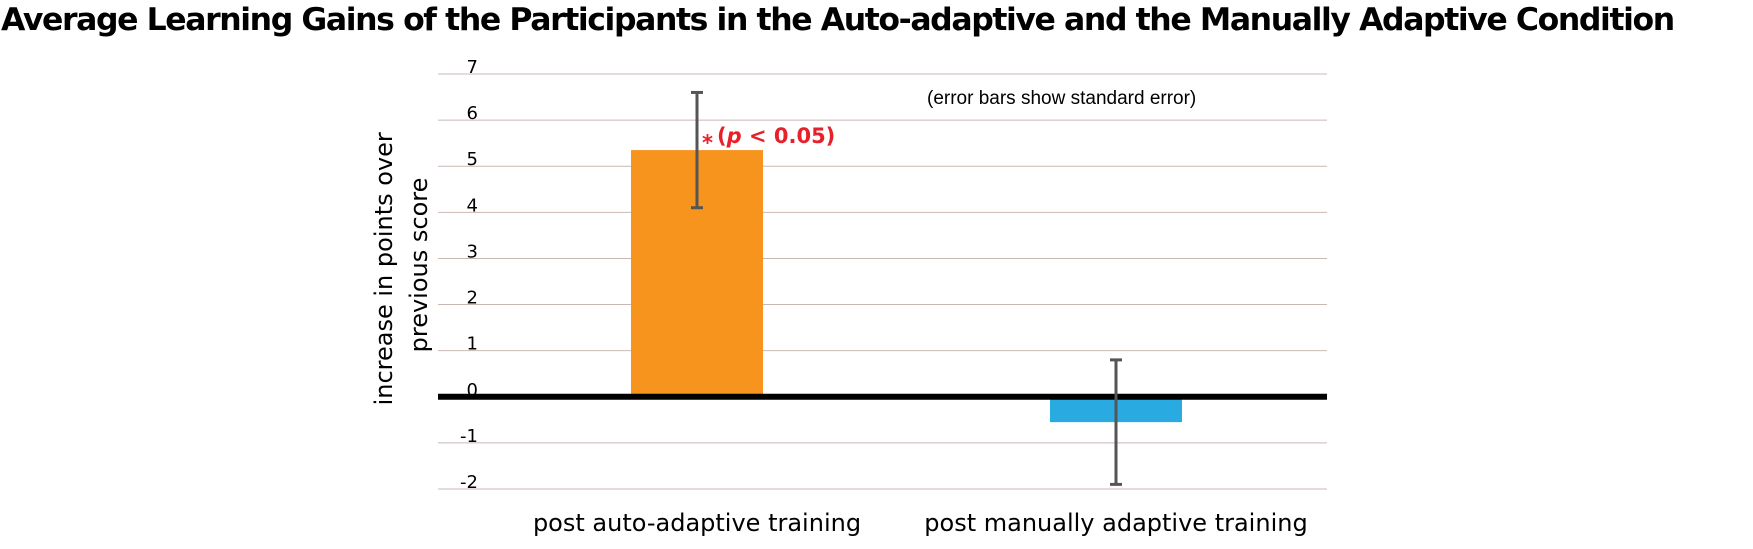 Image resolution: width=1753 pixels, height=549 pixels. What do you see at coordinates (472, 205) in the screenshot?
I see `y-tick-label: 4` at bounding box center [472, 205].